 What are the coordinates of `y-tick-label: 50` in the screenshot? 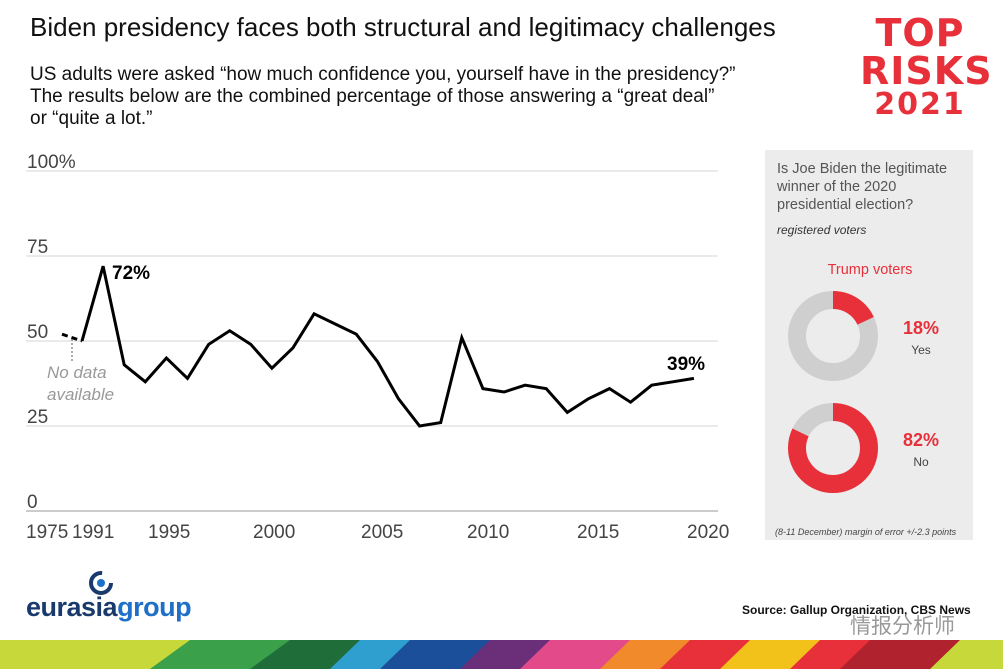 It's located at (37, 332).